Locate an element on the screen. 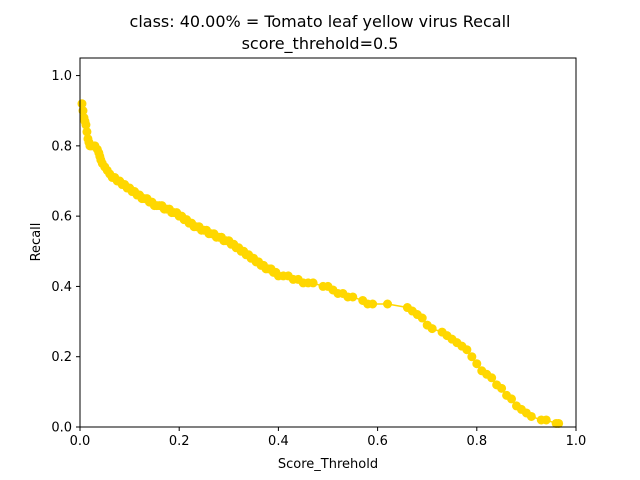 This screenshot has width=640, height=480. x-axis-ticks: 0.0 0.2 0.4 0.6 0.8 1.0 is located at coordinates (328, 438).